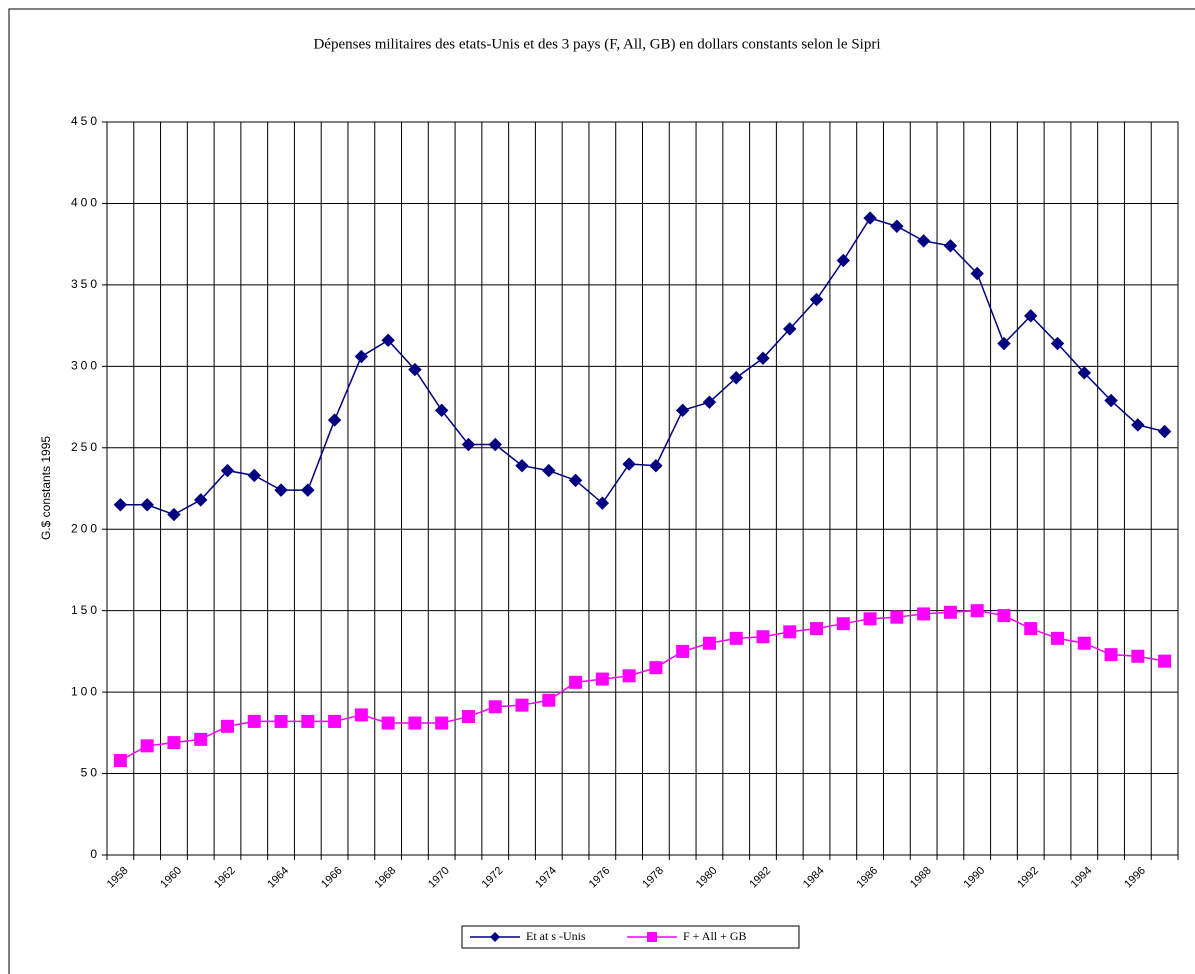 The width and height of the screenshot is (1195, 974). I want to click on series-line, so click(642, 685).